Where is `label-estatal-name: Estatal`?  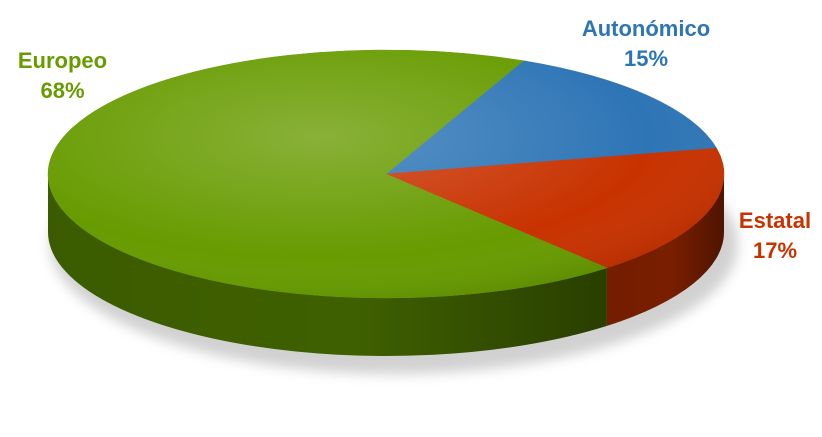
label-estatal-name: Estatal is located at coordinates (775, 220).